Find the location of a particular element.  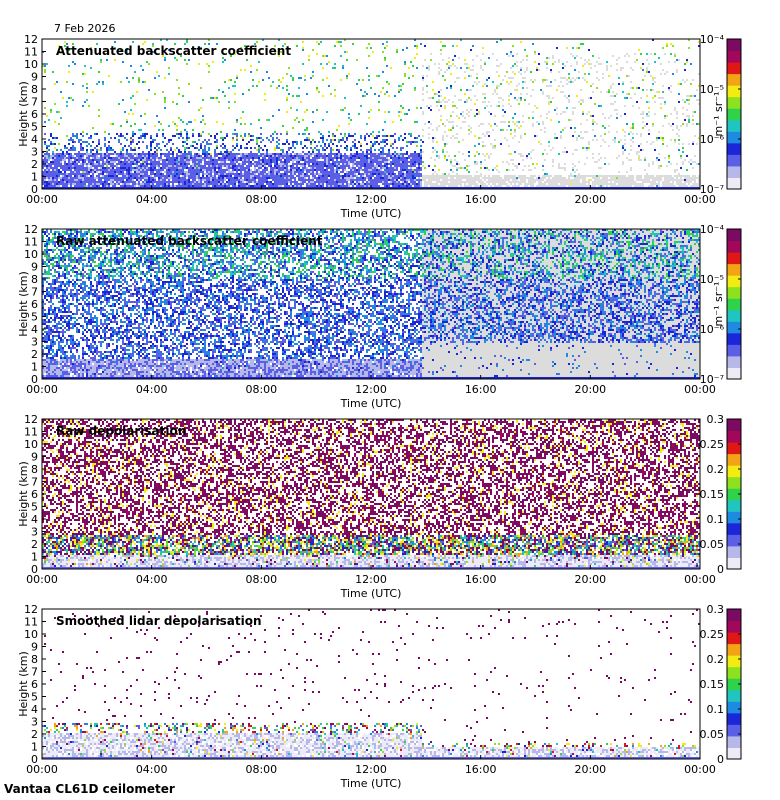

colorbar: 10⁻⁷10⁻⁶10⁻⁵10⁻⁴m⁻¹ sr⁻¹ is located at coordinates (720, 114).